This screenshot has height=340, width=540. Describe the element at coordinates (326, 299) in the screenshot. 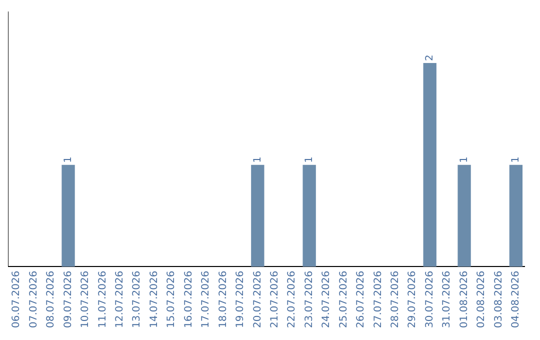

I see `x-tick-label: 24.07.2026` at that location.